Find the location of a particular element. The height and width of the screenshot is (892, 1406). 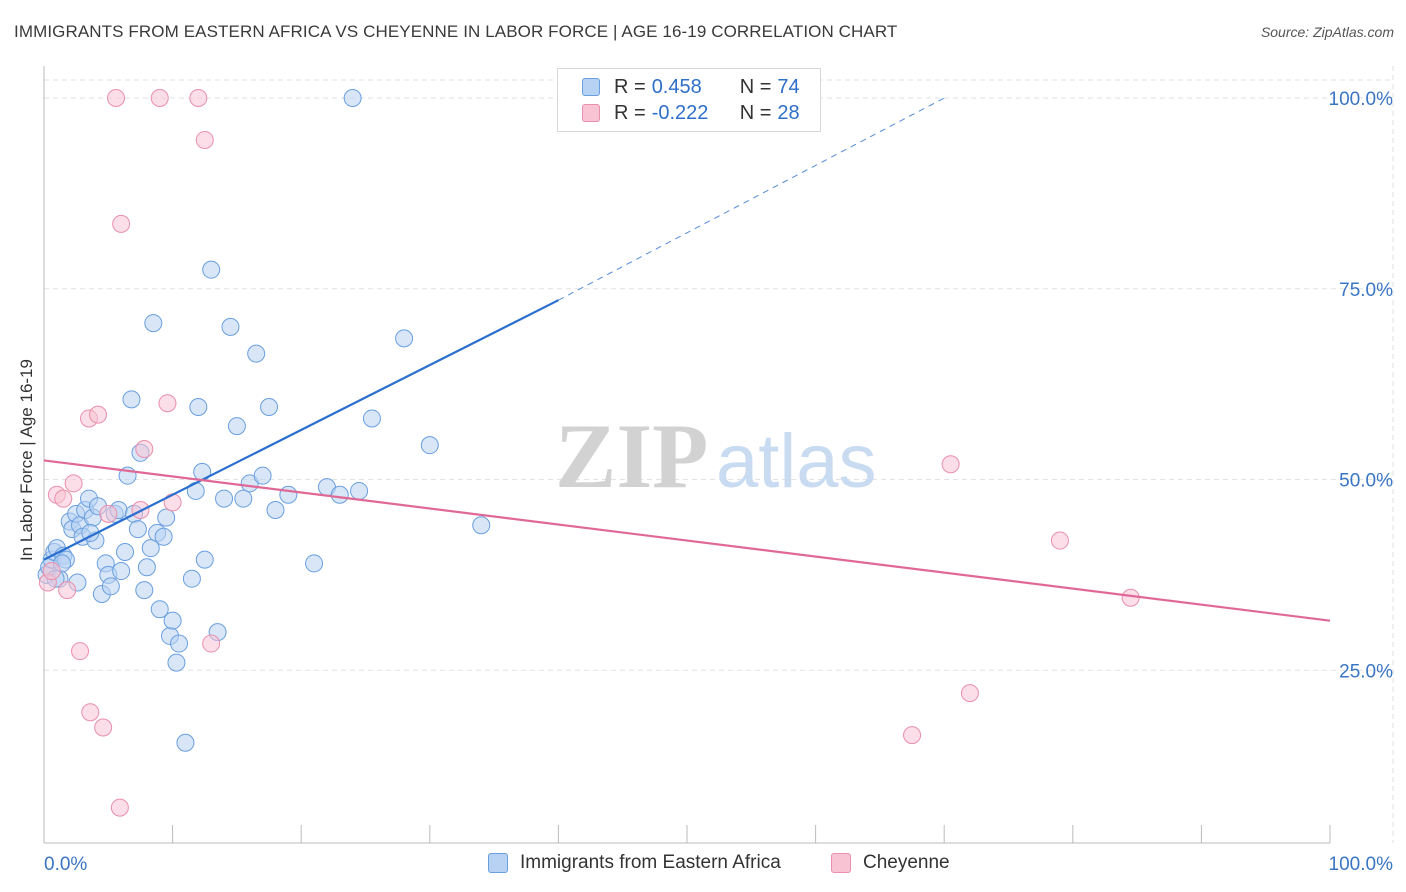

legend-label-cheyenne: Cheyenne is located at coordinates (906, 862).